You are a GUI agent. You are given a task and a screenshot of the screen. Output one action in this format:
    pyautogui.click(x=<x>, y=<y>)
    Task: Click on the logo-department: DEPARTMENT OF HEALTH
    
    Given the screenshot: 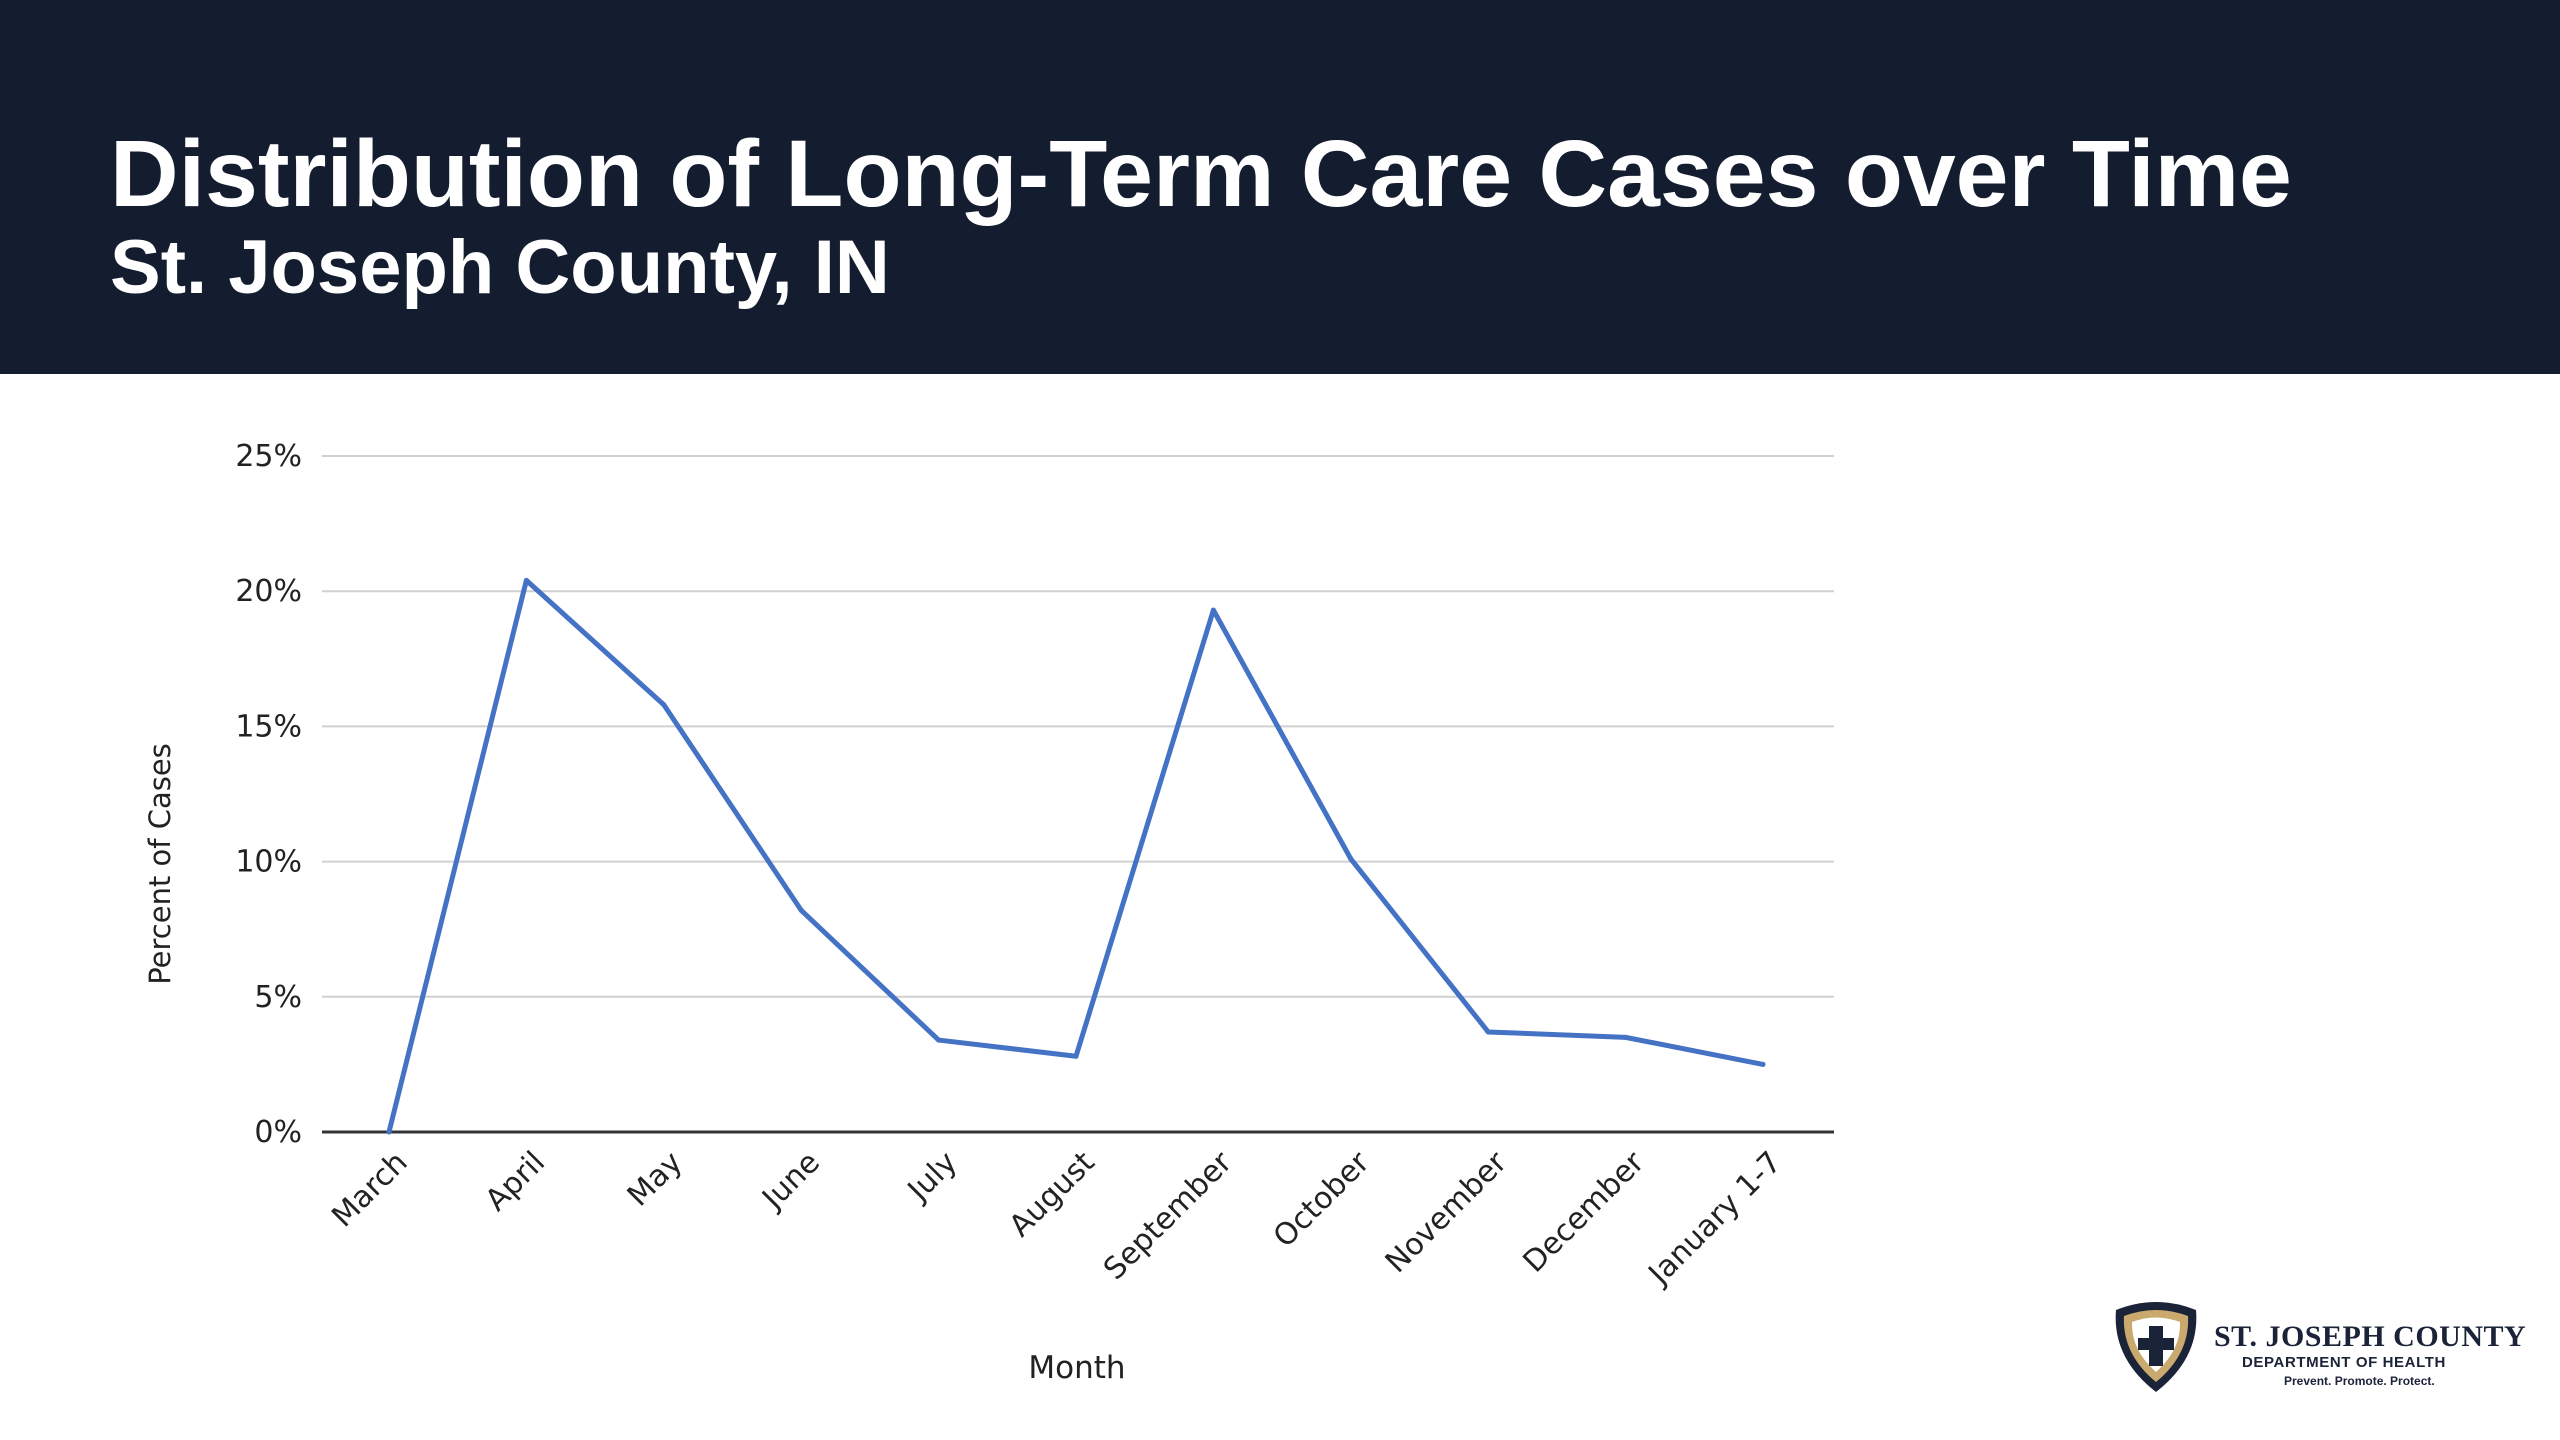 What is the action you would take?
    pyautogui.click(x=2344, y=1362)
    